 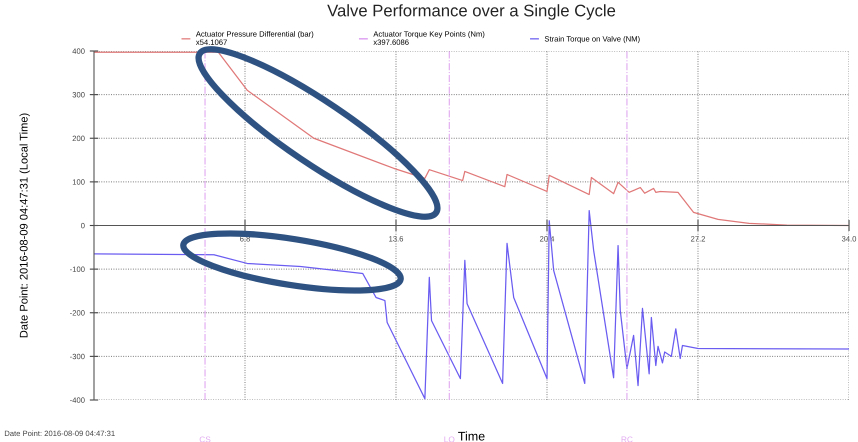 What do you see at coordinates (24, 225) in the screenshot?
I see `y-axis-title: Date Point: 2016-08-09 04:47:31 (Local Time)` at bounding box center [24, 225].